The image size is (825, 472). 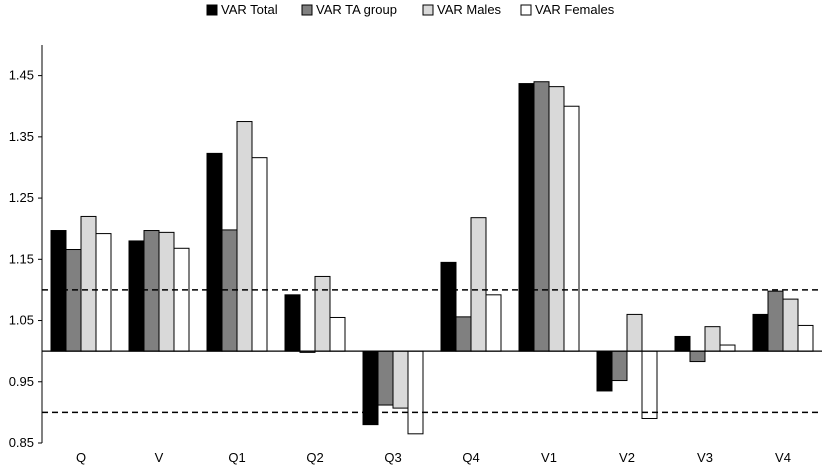 I want to click on x-tick-label-V2: V2, so click(x=627, y=457).